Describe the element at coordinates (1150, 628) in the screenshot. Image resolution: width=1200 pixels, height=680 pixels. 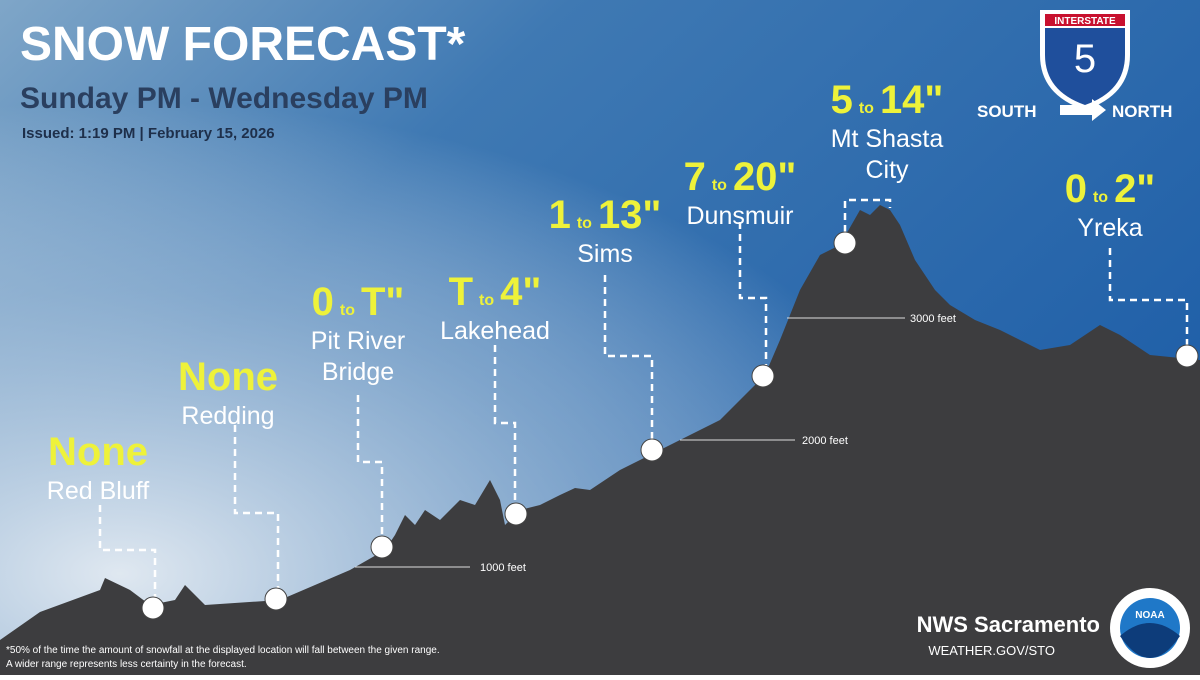
I see `noaa-logo: NOAA` at that location.